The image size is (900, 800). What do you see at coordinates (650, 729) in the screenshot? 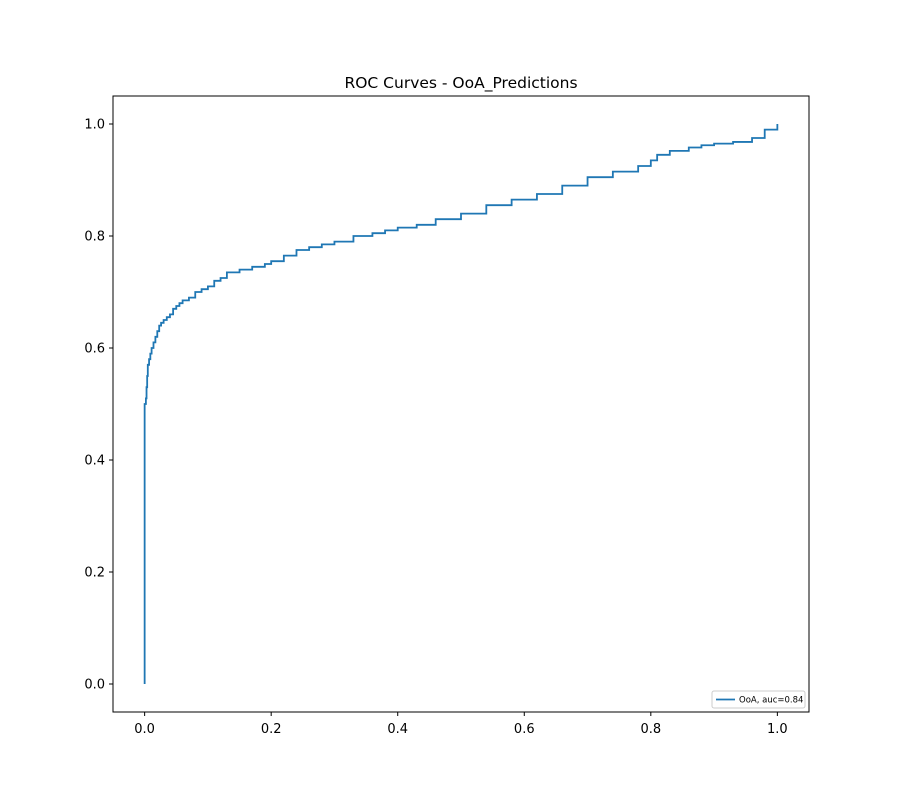
I see `x-tick-label: 0.8` at bounding box center [650, 729].